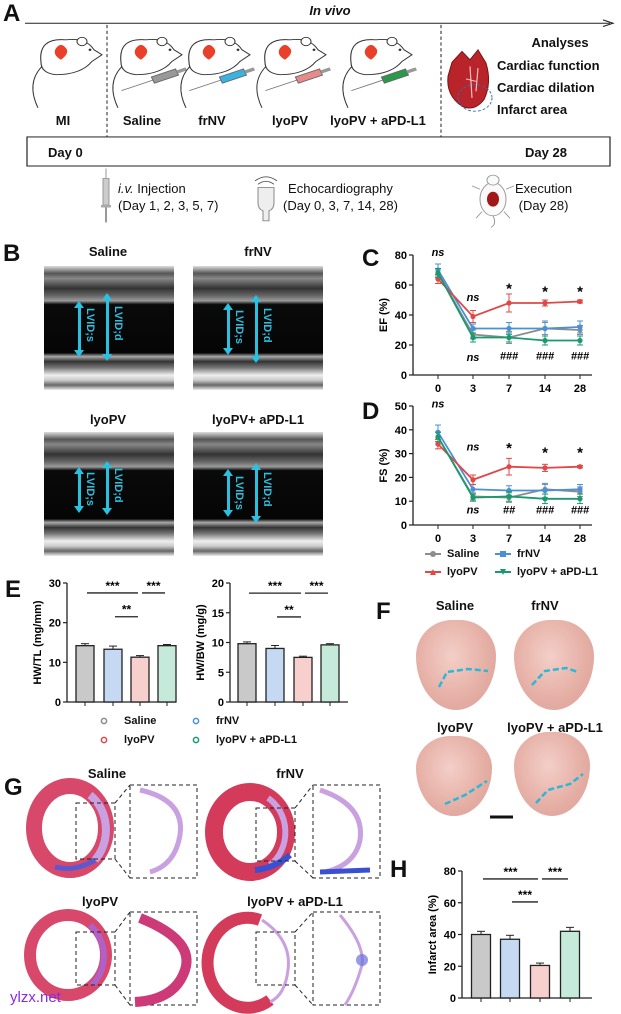 The image size is (621, 1014). Describe the element at coordinates (384, 315) in the screenshot. I see `y-axis-label: EF (%)` at that location.